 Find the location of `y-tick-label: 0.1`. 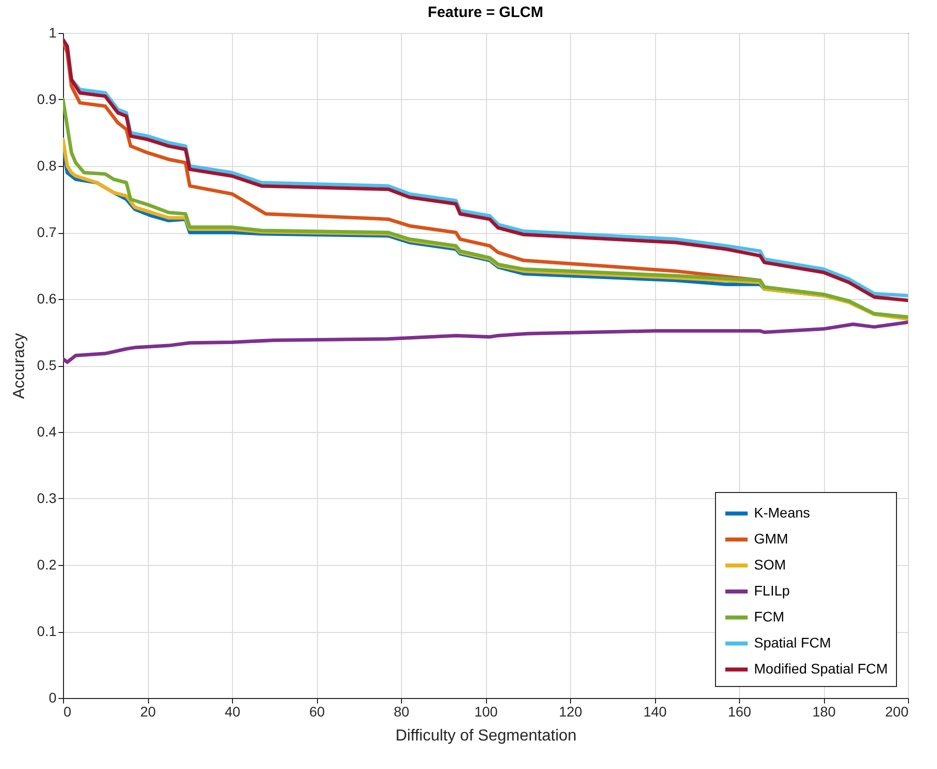

y-tick-label: 0.1 is located at coordinates (47, 631).